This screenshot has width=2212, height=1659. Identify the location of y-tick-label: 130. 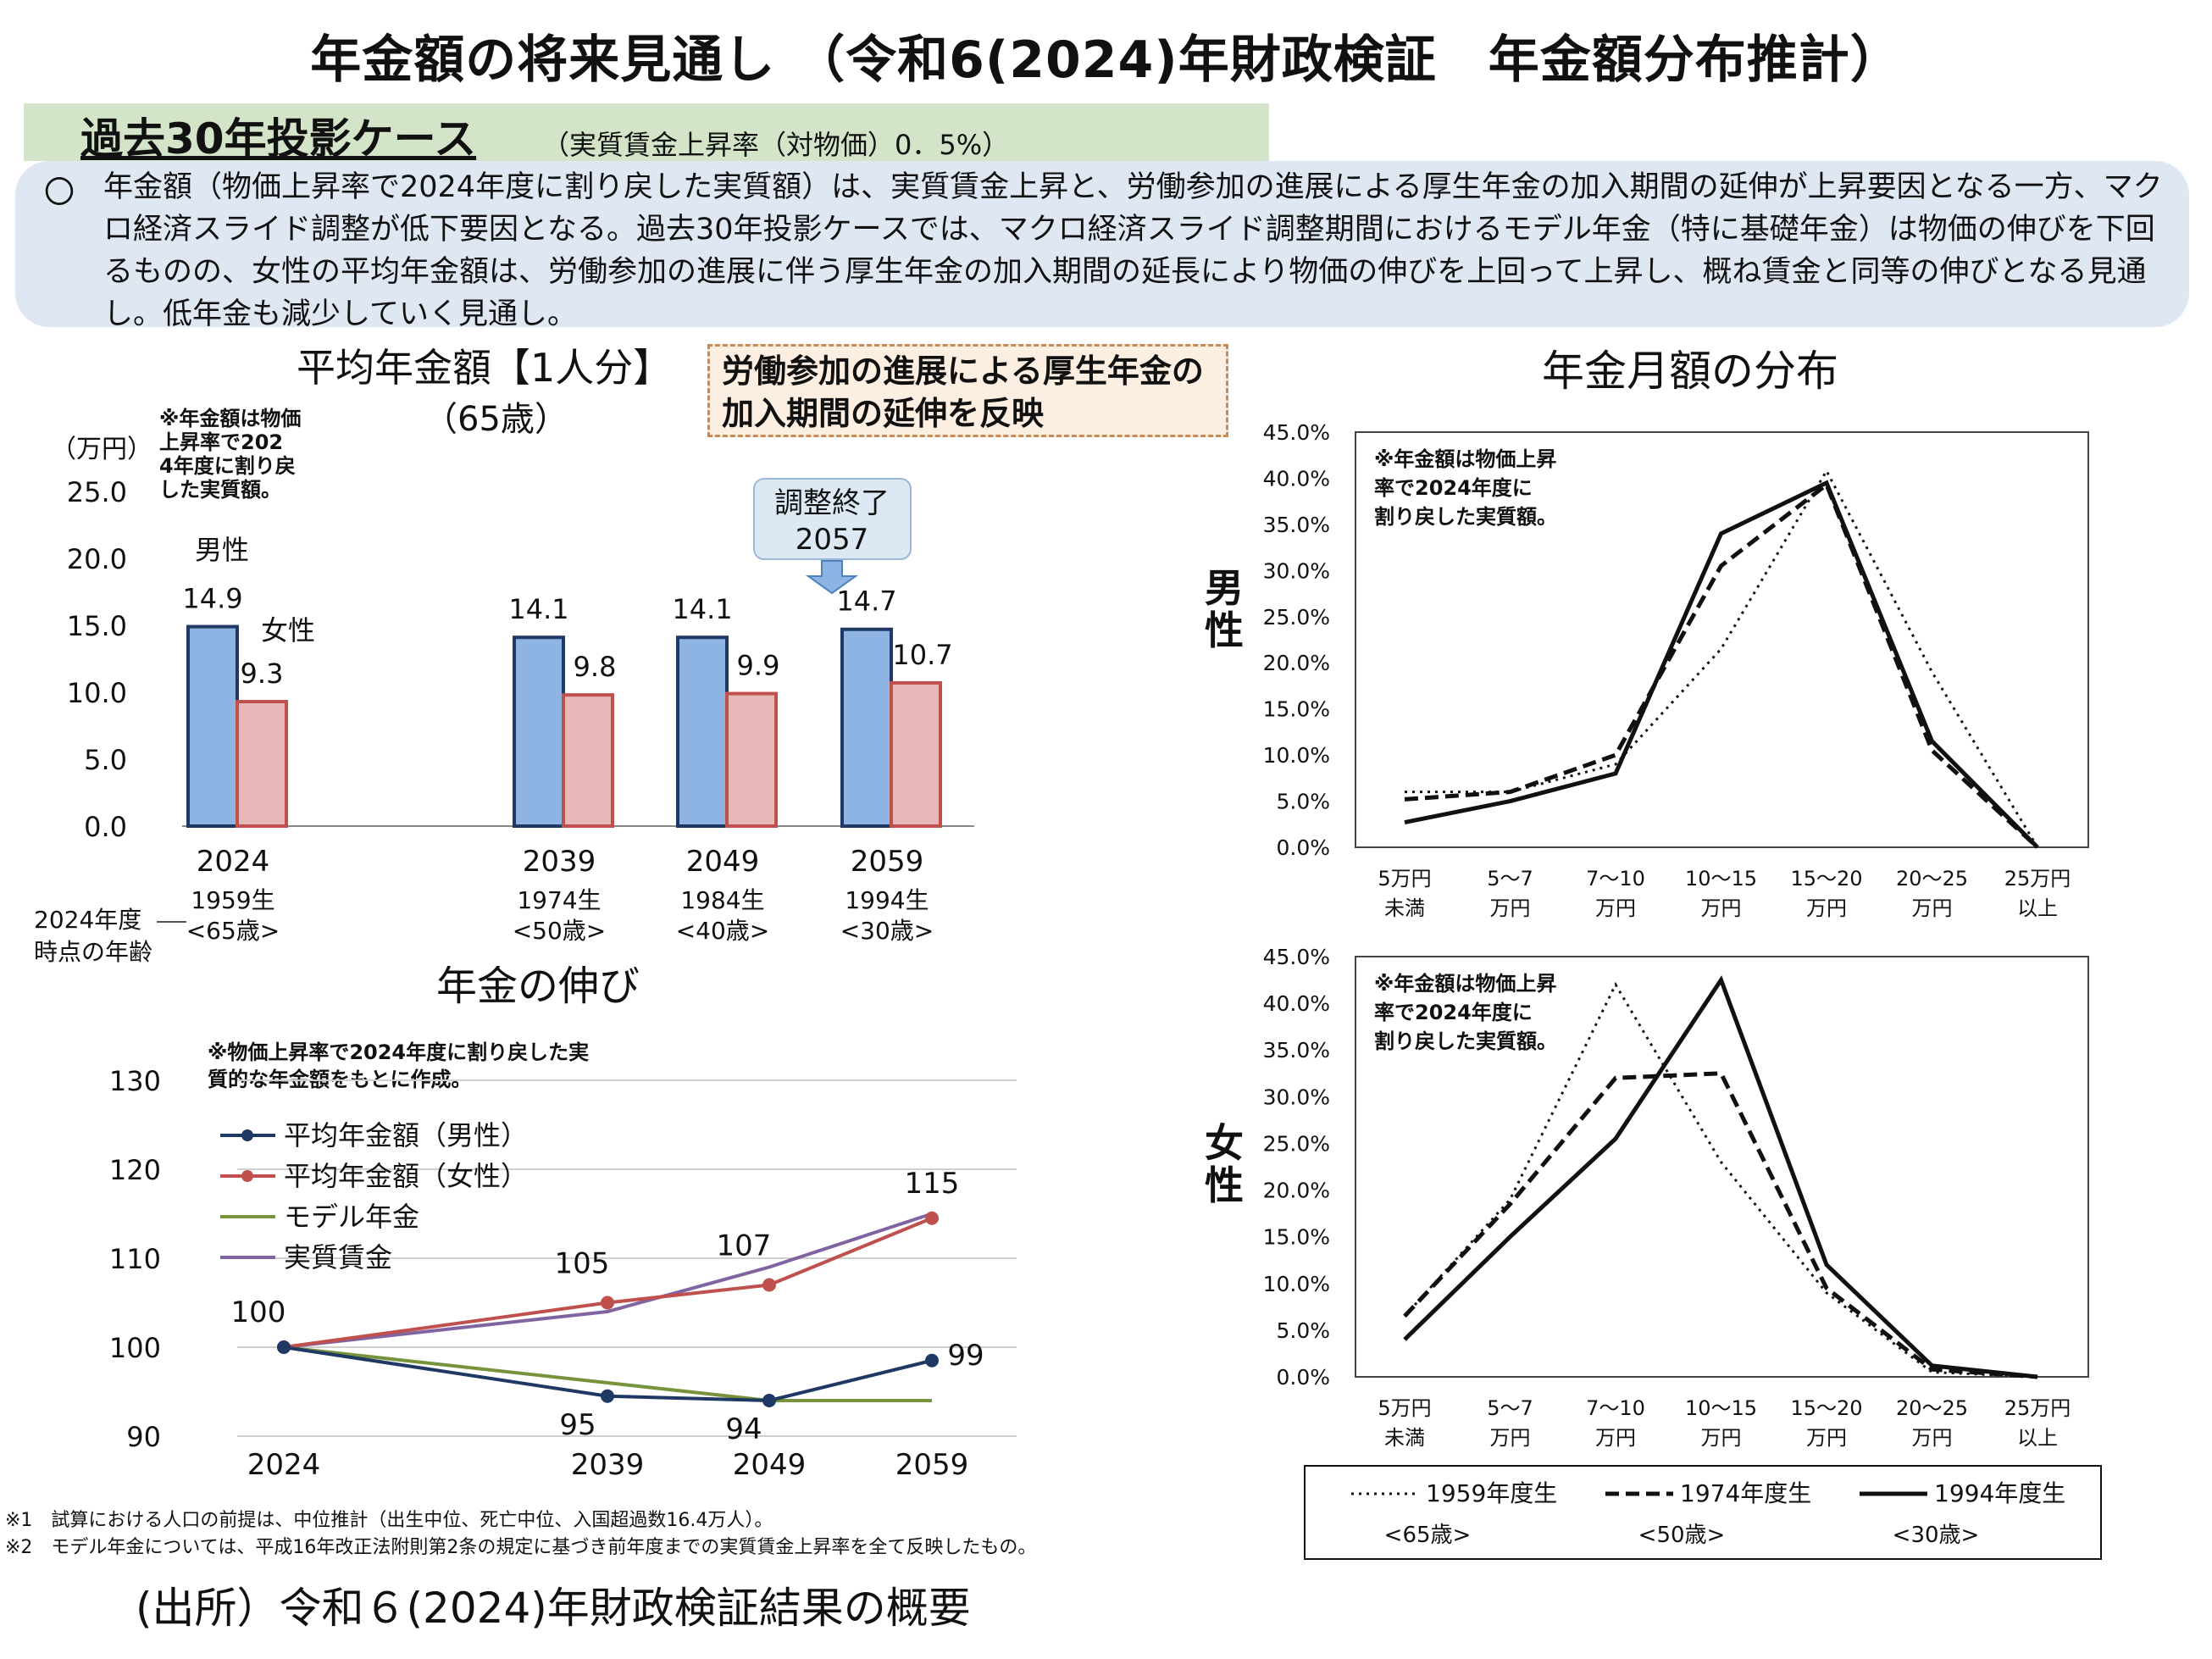
(135, 1081).